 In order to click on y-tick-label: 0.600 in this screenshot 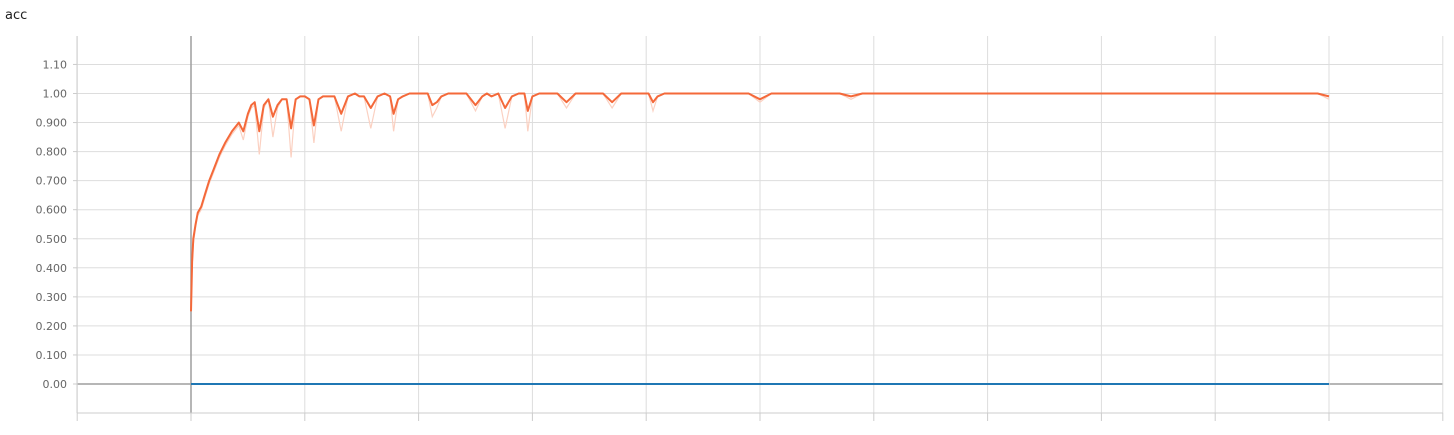, I will do `click(52, 210)`.